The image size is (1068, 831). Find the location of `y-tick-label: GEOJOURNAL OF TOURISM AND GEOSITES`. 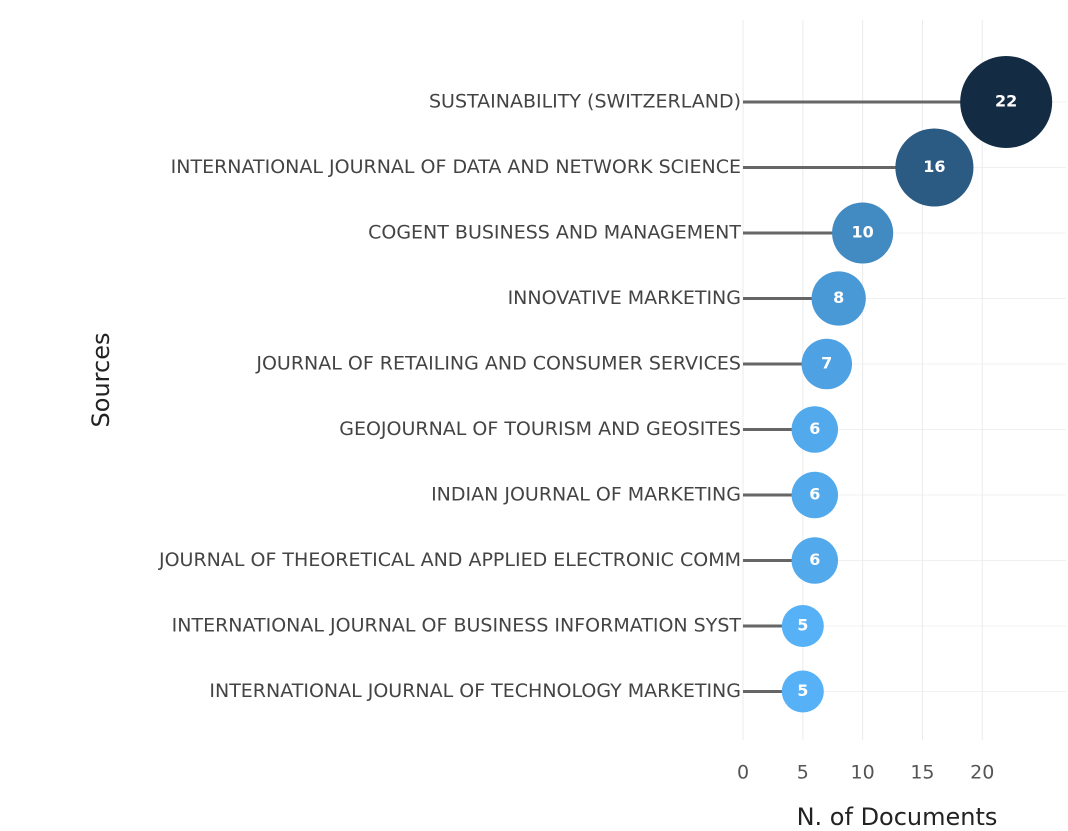

y-tick-label: GEOJOURNAL OF TOURISM AND GEOSITES is located at coordinates (540, 429).